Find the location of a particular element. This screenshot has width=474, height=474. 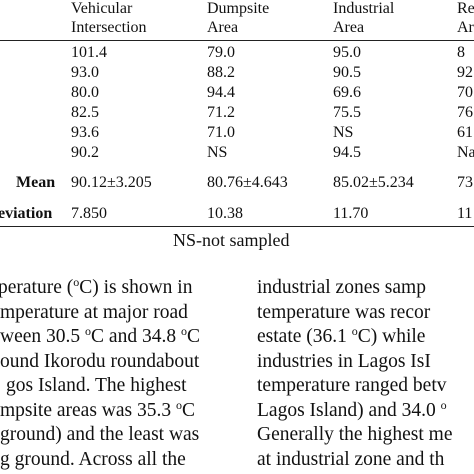

cell: 94.4 is located at coordinates (221, 92).